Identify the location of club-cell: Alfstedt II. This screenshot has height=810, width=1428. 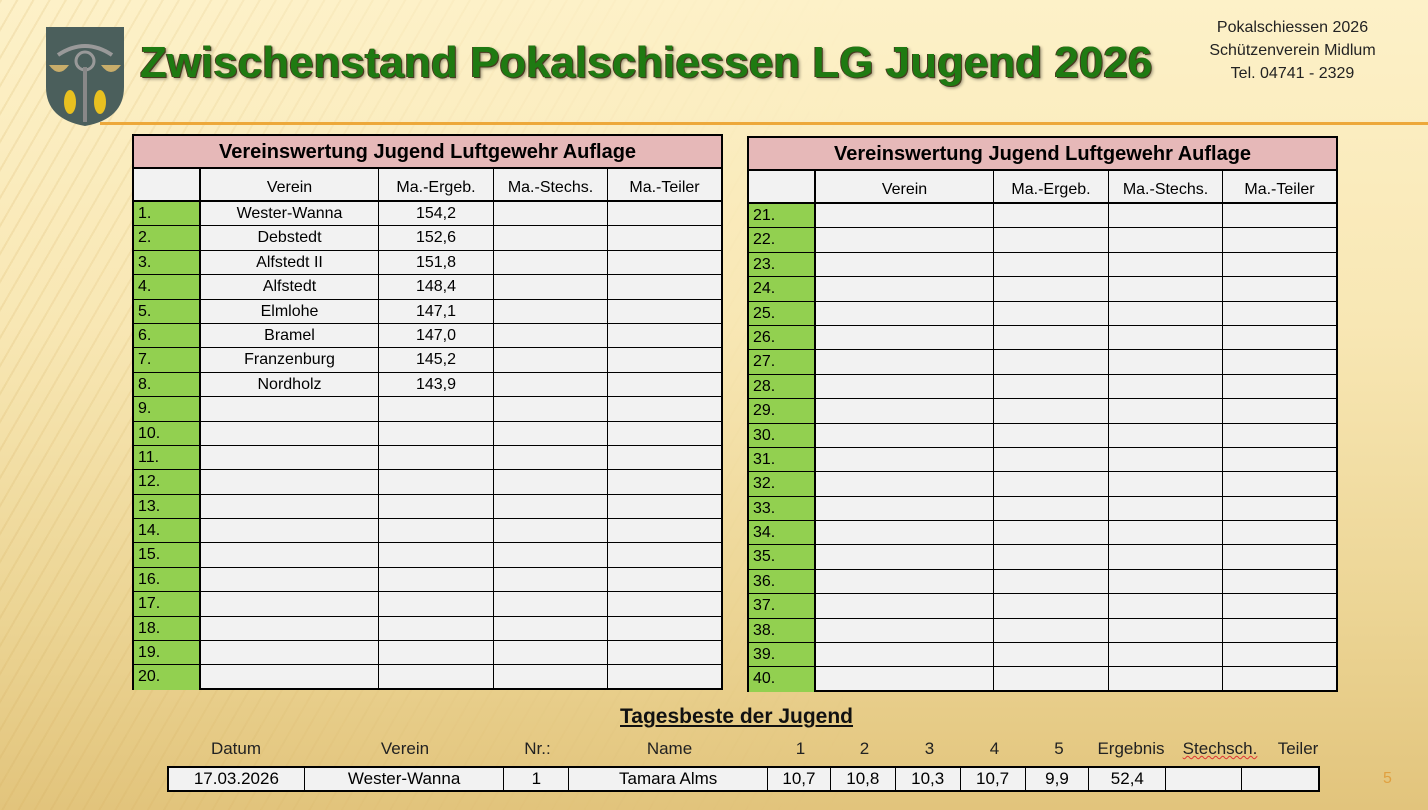
(290, 262).